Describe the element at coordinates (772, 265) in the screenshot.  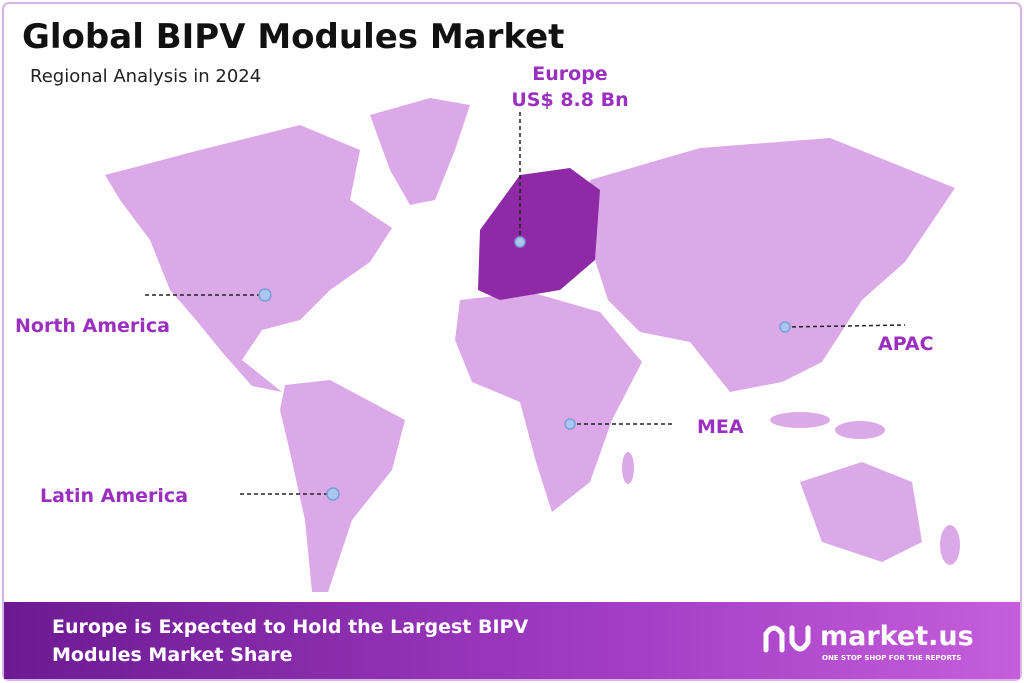
I see `asia` at that location.